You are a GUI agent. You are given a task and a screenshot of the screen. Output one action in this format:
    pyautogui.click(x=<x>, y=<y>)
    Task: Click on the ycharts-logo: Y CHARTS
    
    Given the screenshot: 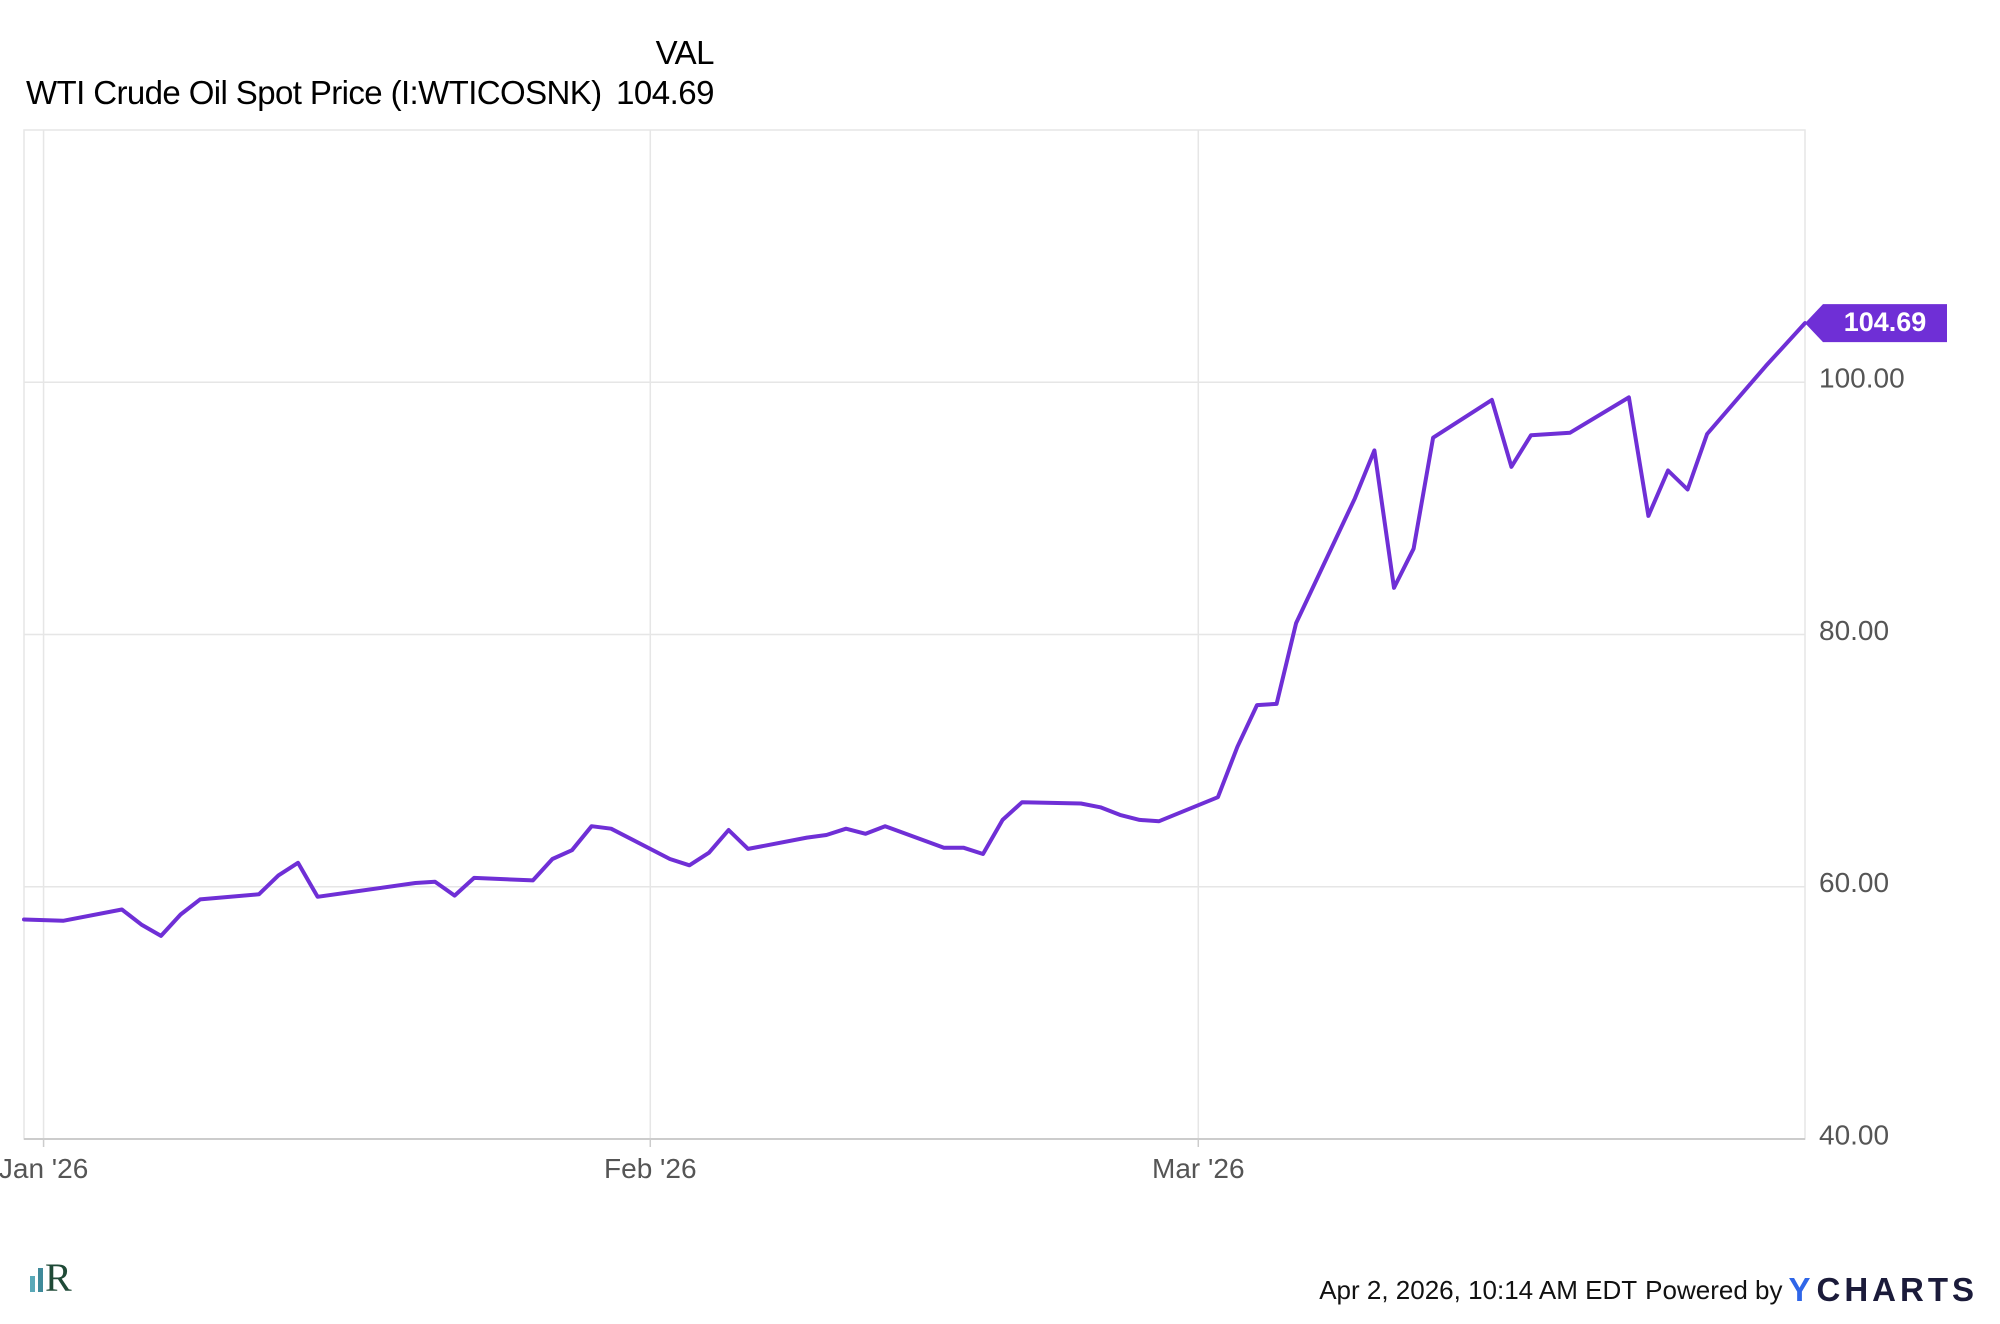 What is the action you would take?
    pyautogui.click(x=1883, y=1290)
    